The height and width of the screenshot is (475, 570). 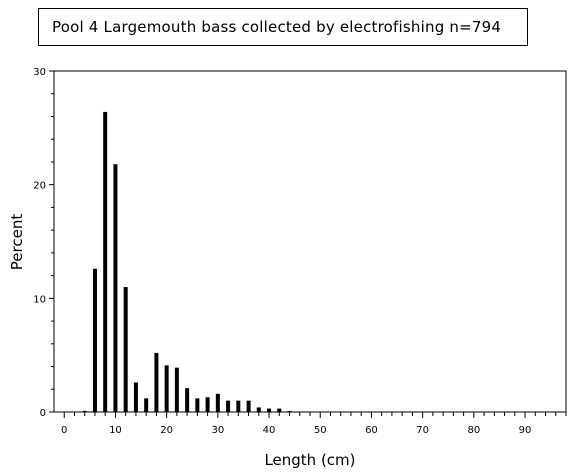 I want to click on x-tick-label: 0, so click(x=64, y=430).